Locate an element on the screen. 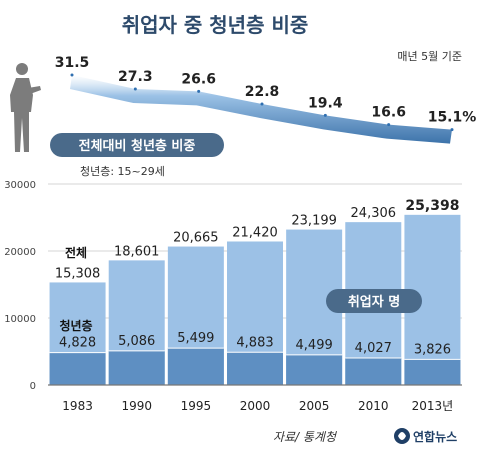  x-tick-label: 2010 is located at coordinates (373, 406).